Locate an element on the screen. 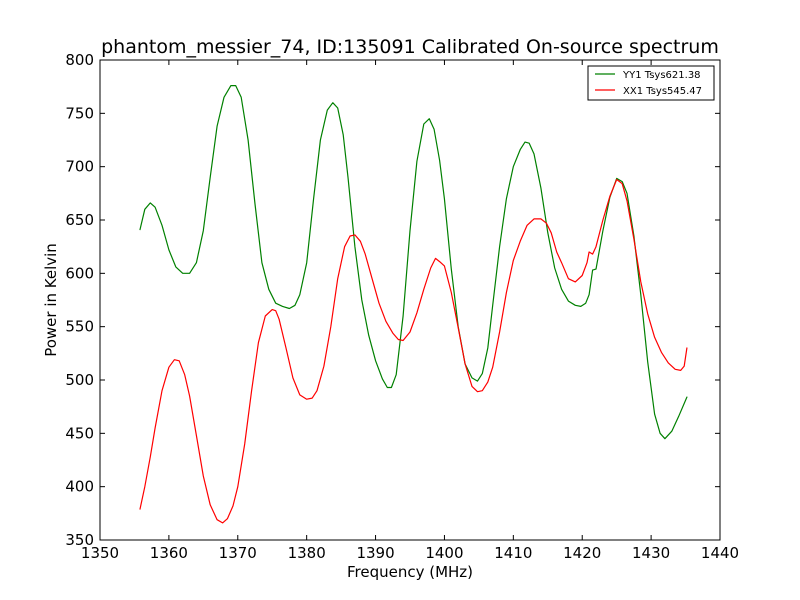 The image size is (800, 600). legend-box is located at coordinates (651, 83).